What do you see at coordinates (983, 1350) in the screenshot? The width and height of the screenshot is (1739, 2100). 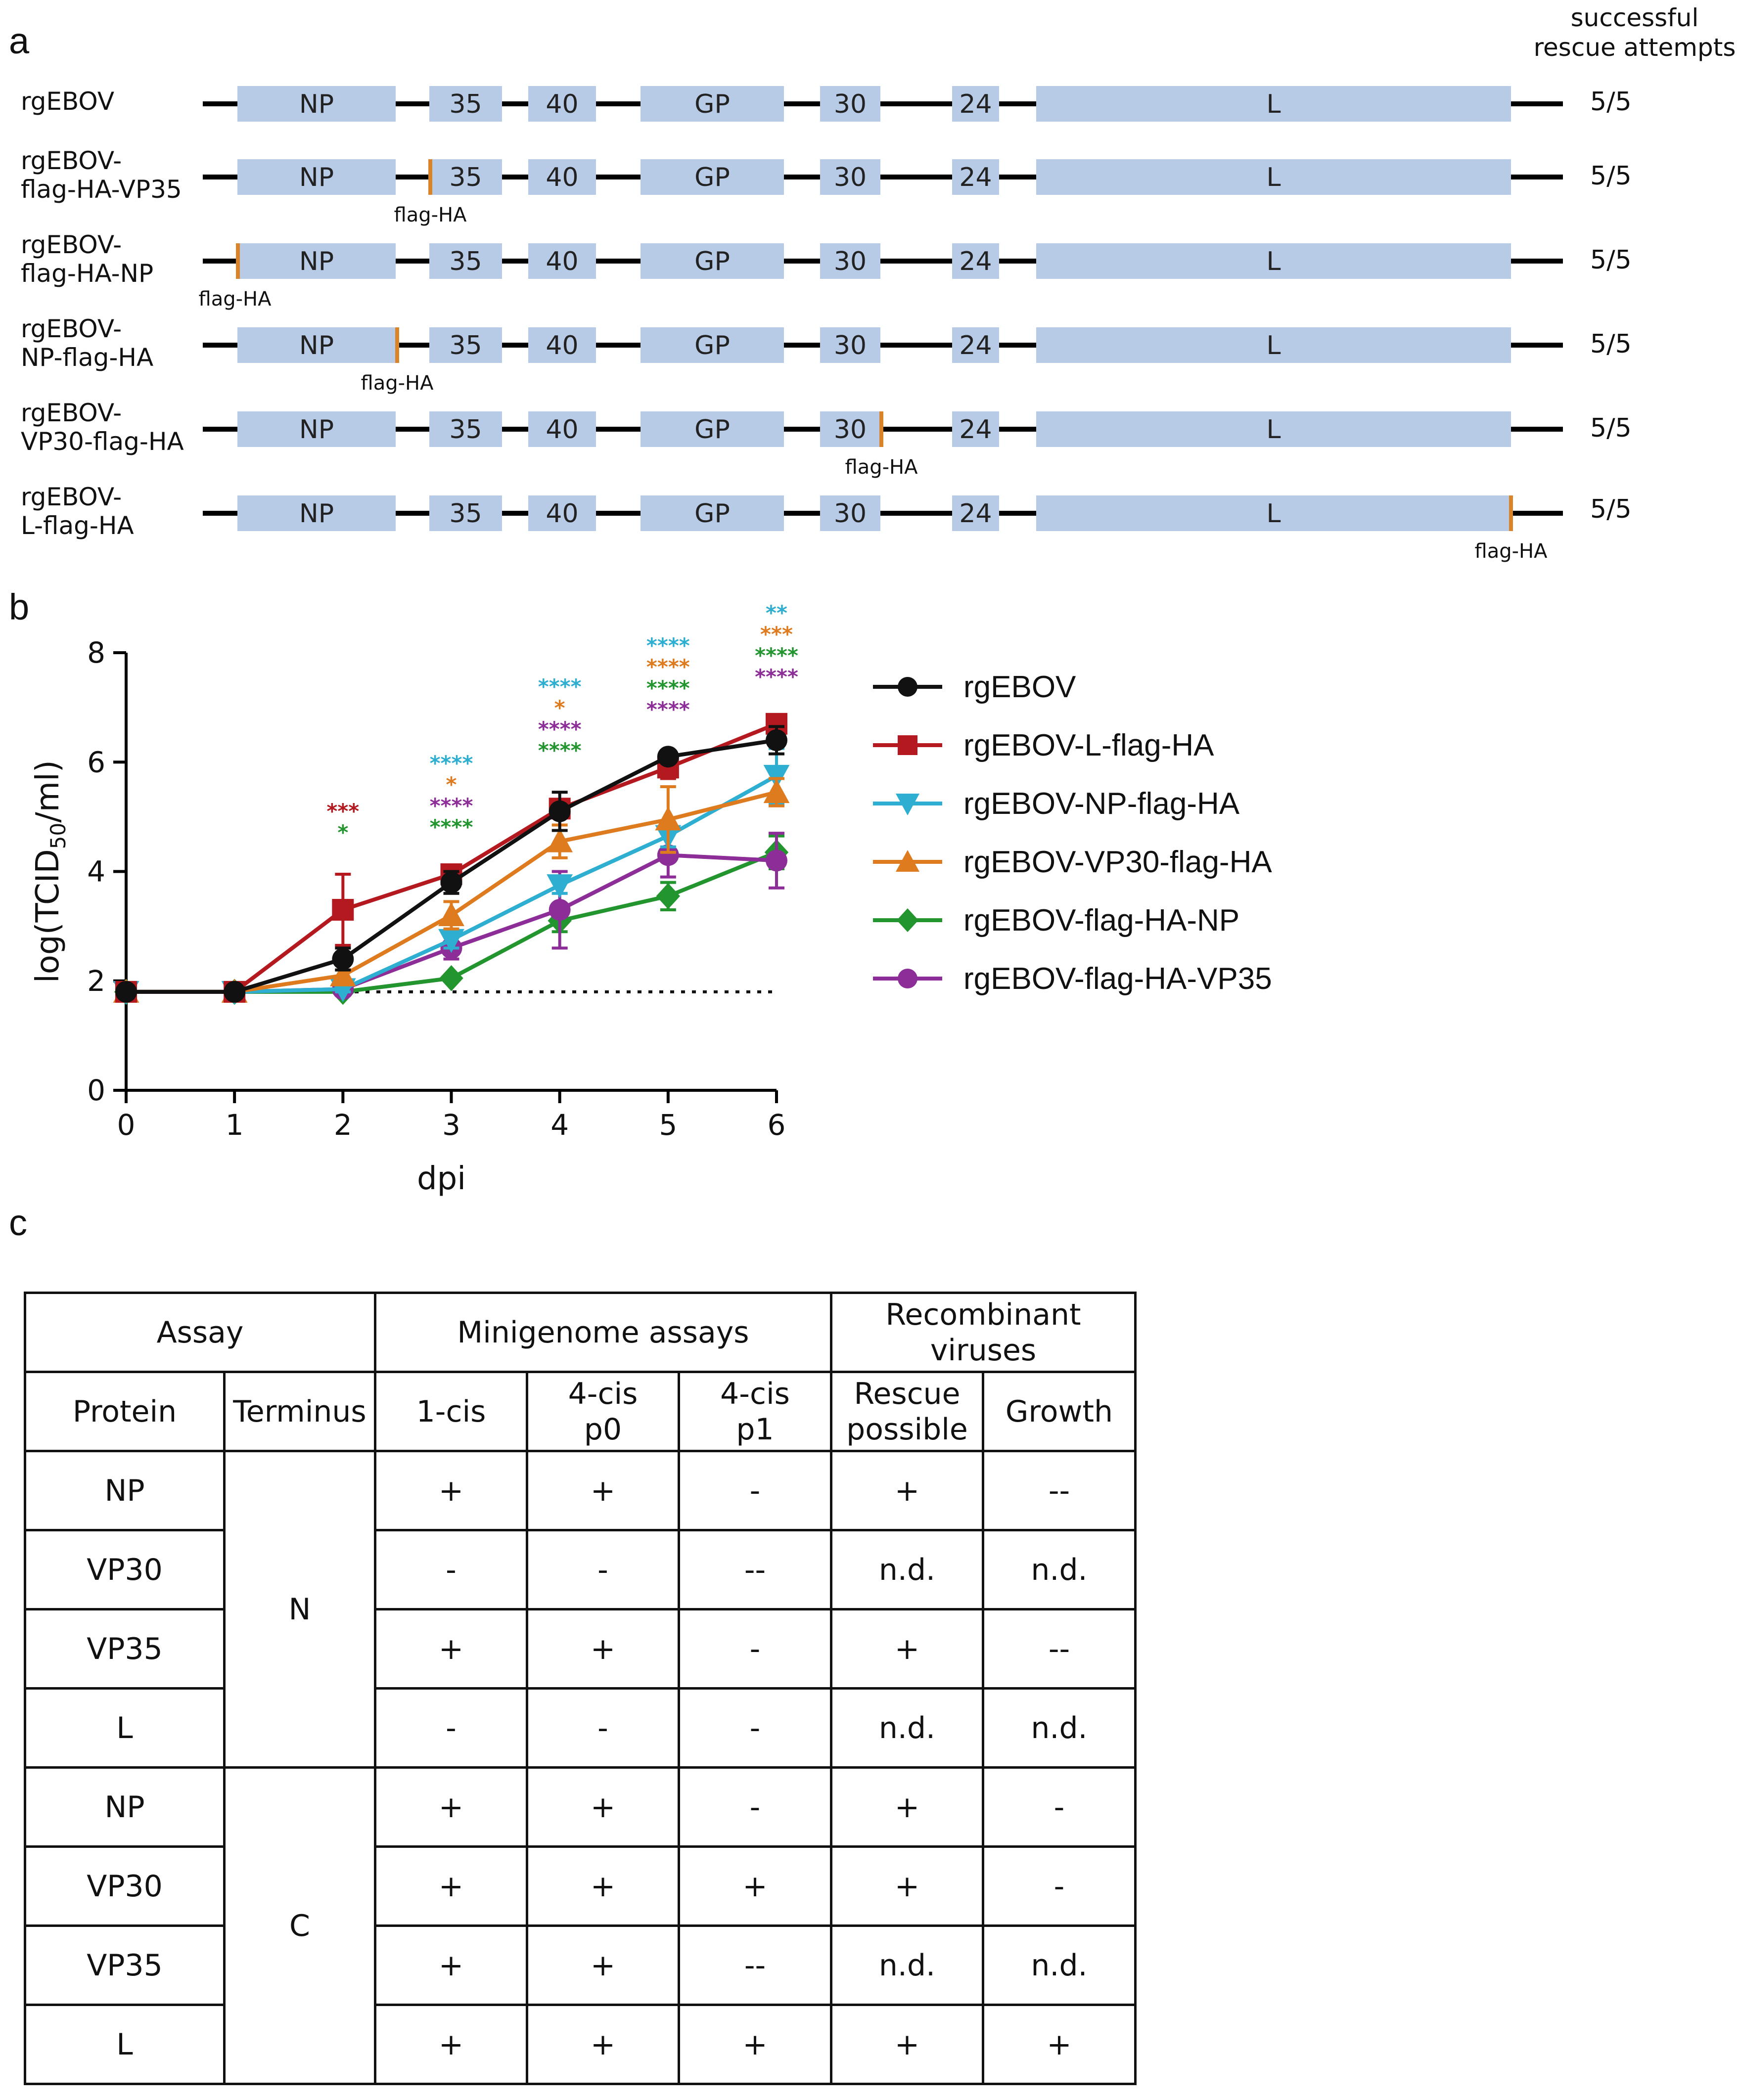 I see `header-recombinant-line2: viruses` at bounding box center [983, 1350].